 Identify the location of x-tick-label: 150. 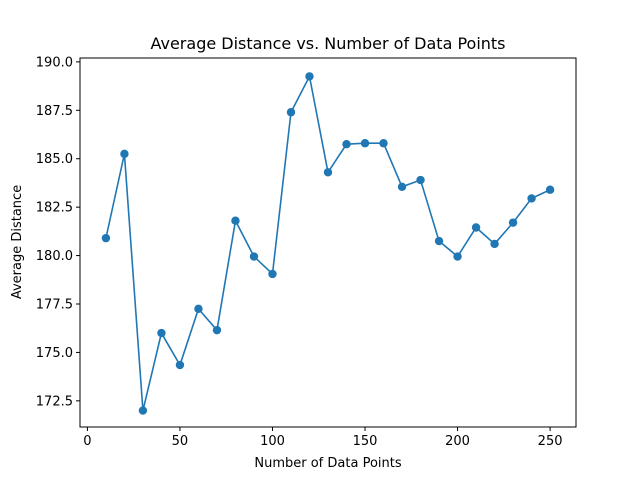
(365, 441).